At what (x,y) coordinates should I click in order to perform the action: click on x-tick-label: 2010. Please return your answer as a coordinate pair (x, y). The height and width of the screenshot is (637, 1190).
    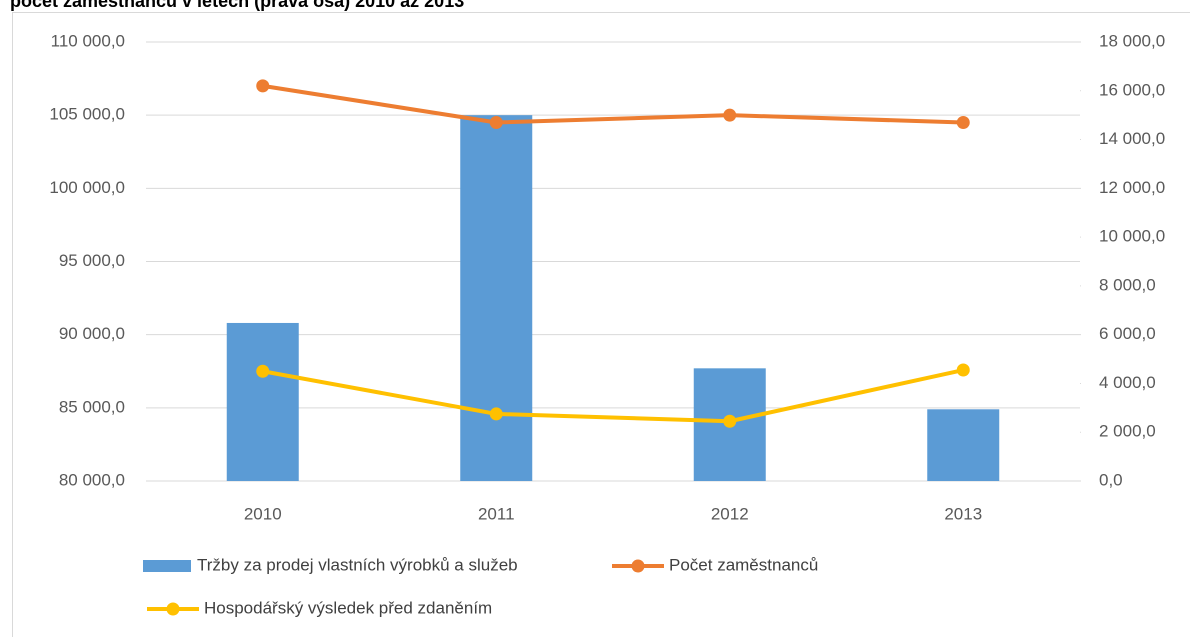
    Looking at the image, I should click on (263, 513).